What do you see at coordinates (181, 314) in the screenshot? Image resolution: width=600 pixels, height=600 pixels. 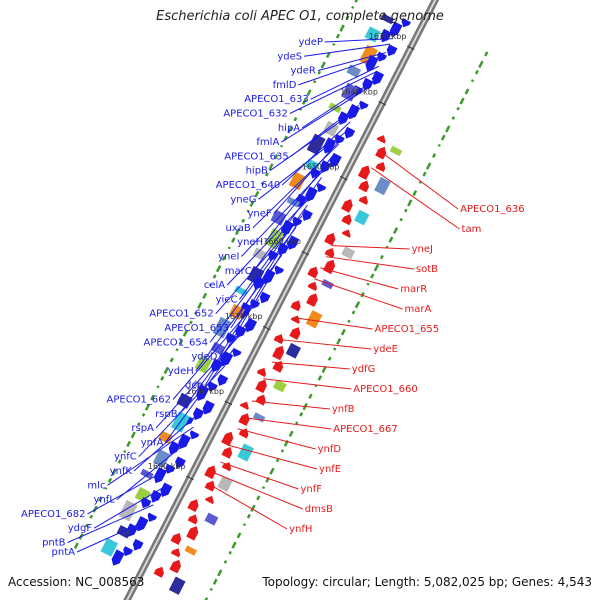 I see `gene-label: APECO1_652` at bounding box center [181, 314].